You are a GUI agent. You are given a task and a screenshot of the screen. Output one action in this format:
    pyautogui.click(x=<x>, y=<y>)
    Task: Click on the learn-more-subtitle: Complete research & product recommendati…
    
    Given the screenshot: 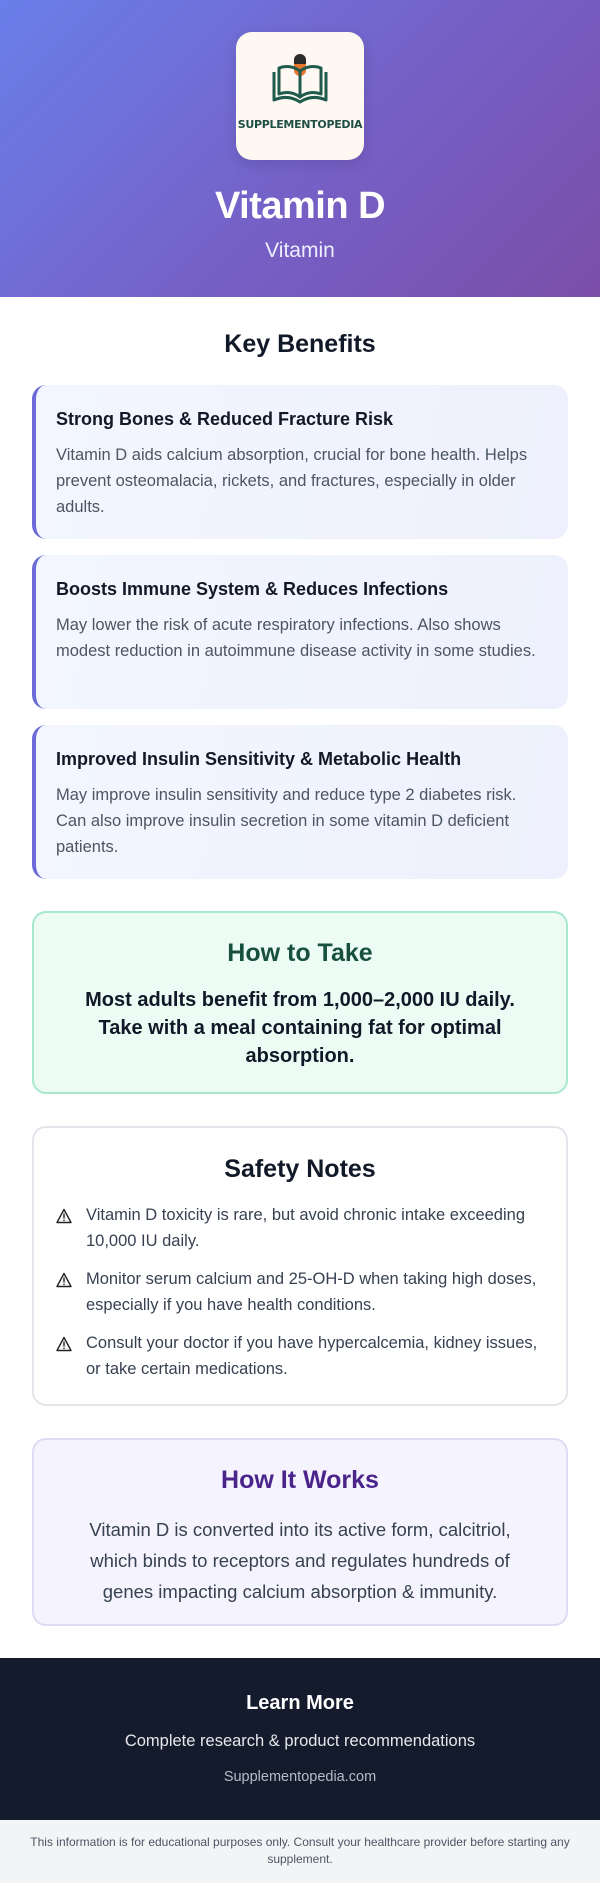 What is the action you would take?
    pyautogui.click(x=300, y=1741)
    